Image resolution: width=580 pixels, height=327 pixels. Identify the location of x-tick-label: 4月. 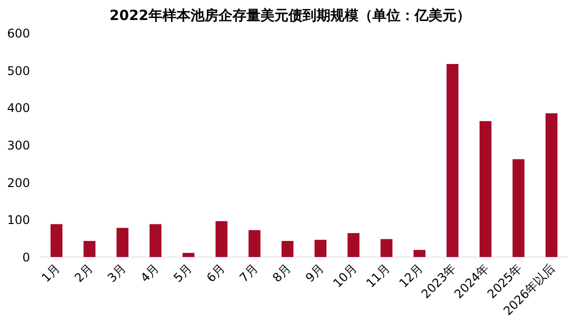
(150, 273).